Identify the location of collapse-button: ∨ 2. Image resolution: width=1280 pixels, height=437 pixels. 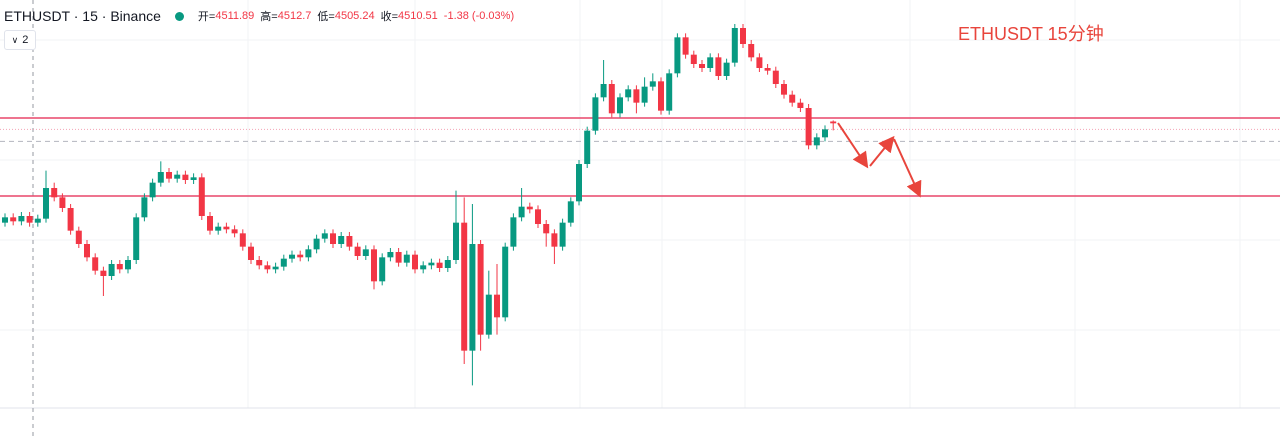
(20, 40).